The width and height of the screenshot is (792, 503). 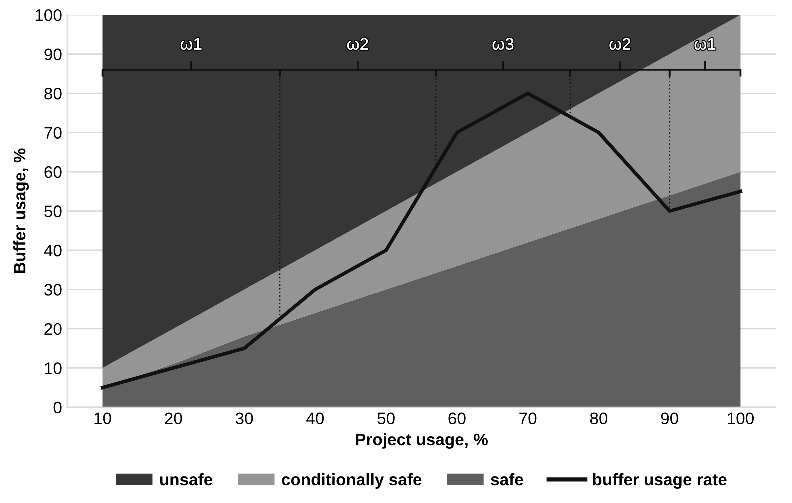 What do you see at coordinates (53, 54) in the screenshot?
I see `y-tick-label: 90` at bounding box center [53, 54].